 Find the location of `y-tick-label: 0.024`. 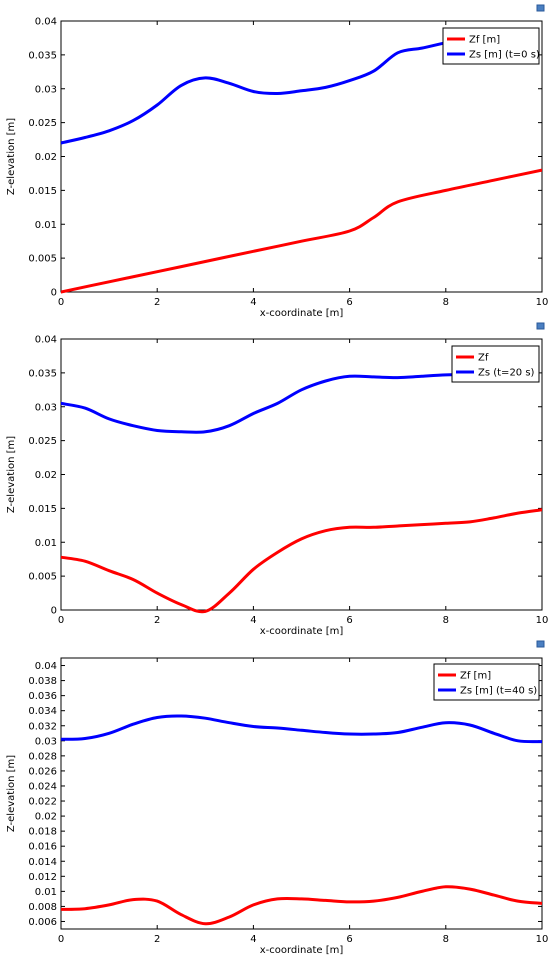

y-tick-label: 0.024 is located at coordinates (42, 786).